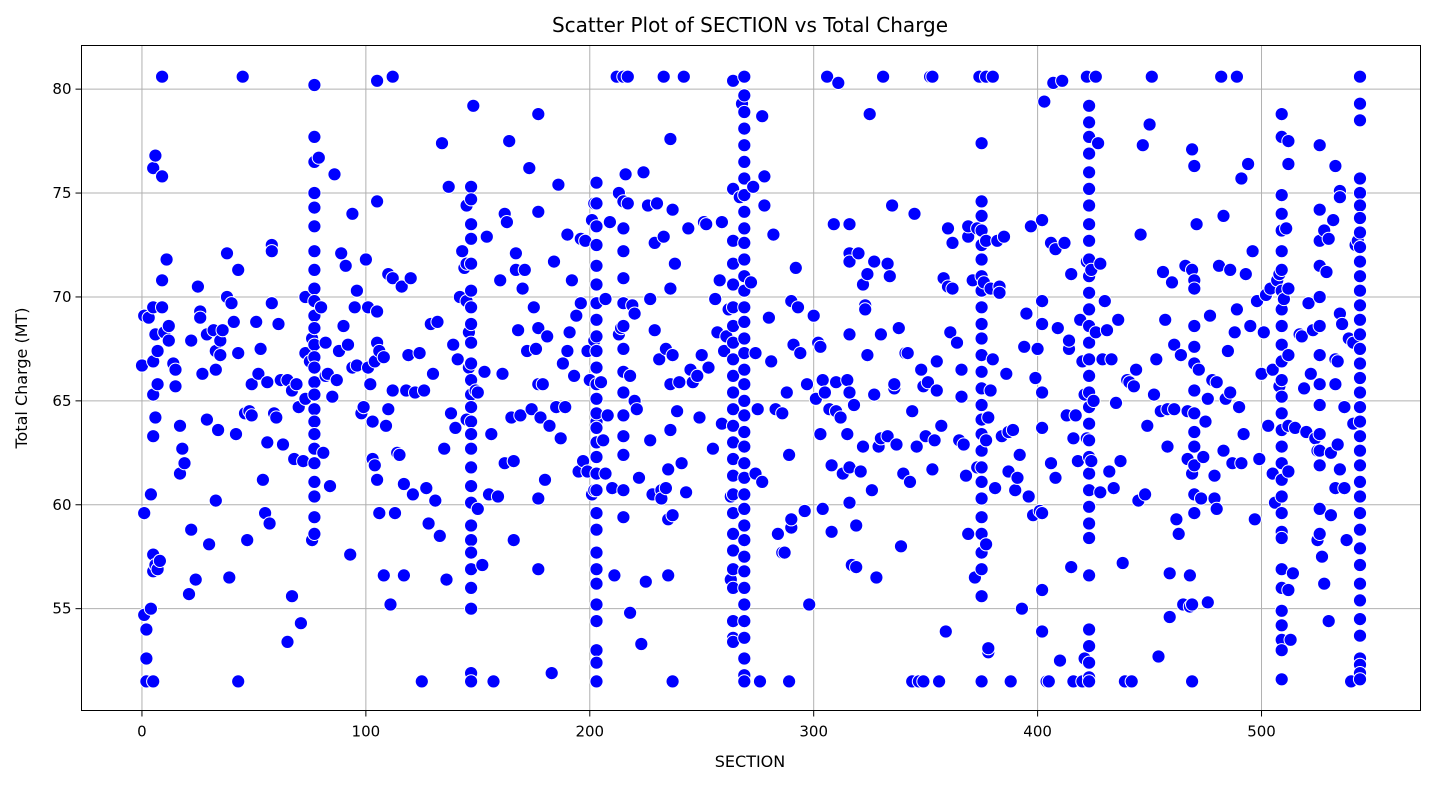 The image size is (1434, 785). Describe the element at coordinates (142, 732) in the screenshot. I see `x-tick-label: 0` at that location.